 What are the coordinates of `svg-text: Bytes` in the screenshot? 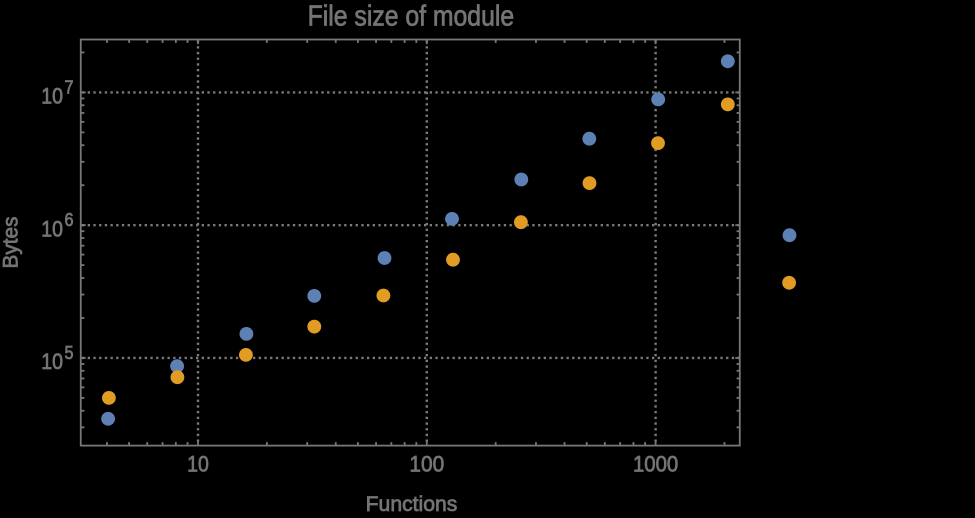 It's located at (11, 243).